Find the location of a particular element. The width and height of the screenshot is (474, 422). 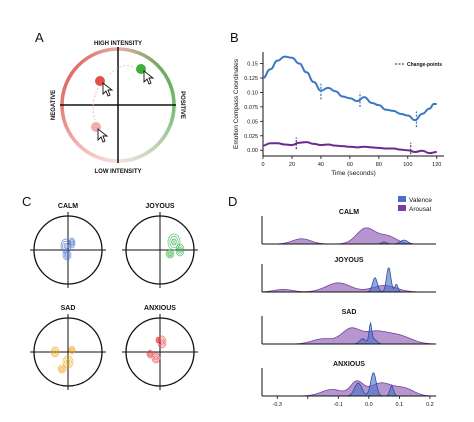

compass-title: SAD is located at coordinates (68, 308).